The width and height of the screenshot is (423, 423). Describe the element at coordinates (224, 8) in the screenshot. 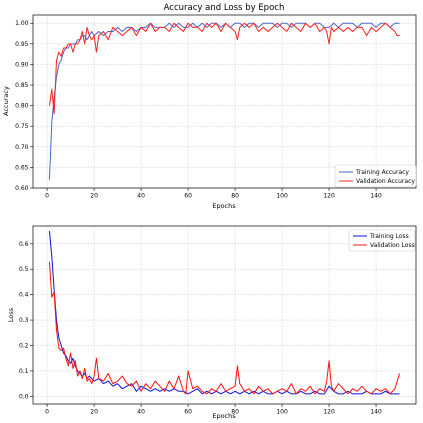

I see `chart-title: Accuracy and Loss by Epoch` at that location.